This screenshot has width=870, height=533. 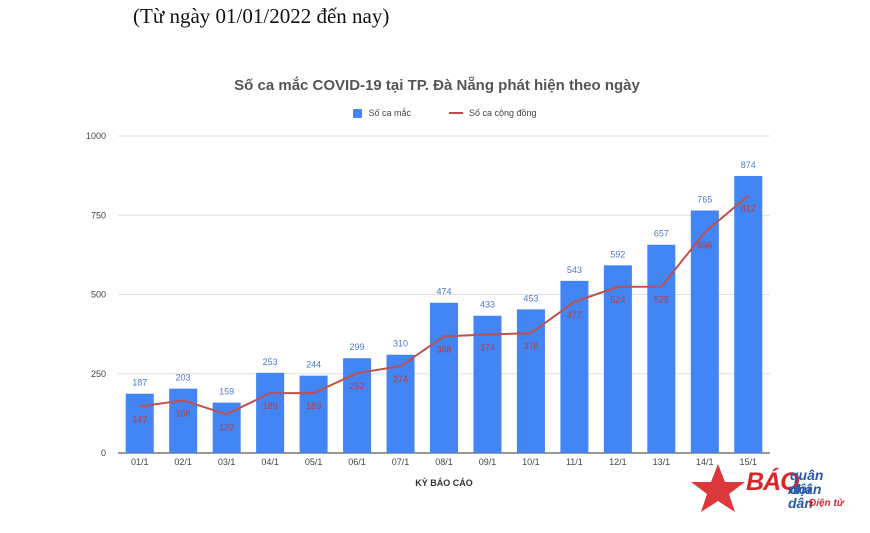 What do you see at coordinates (183, 378) in the screenshot?
I see `bar-value-label: 203` at bounding box center [183, 378].